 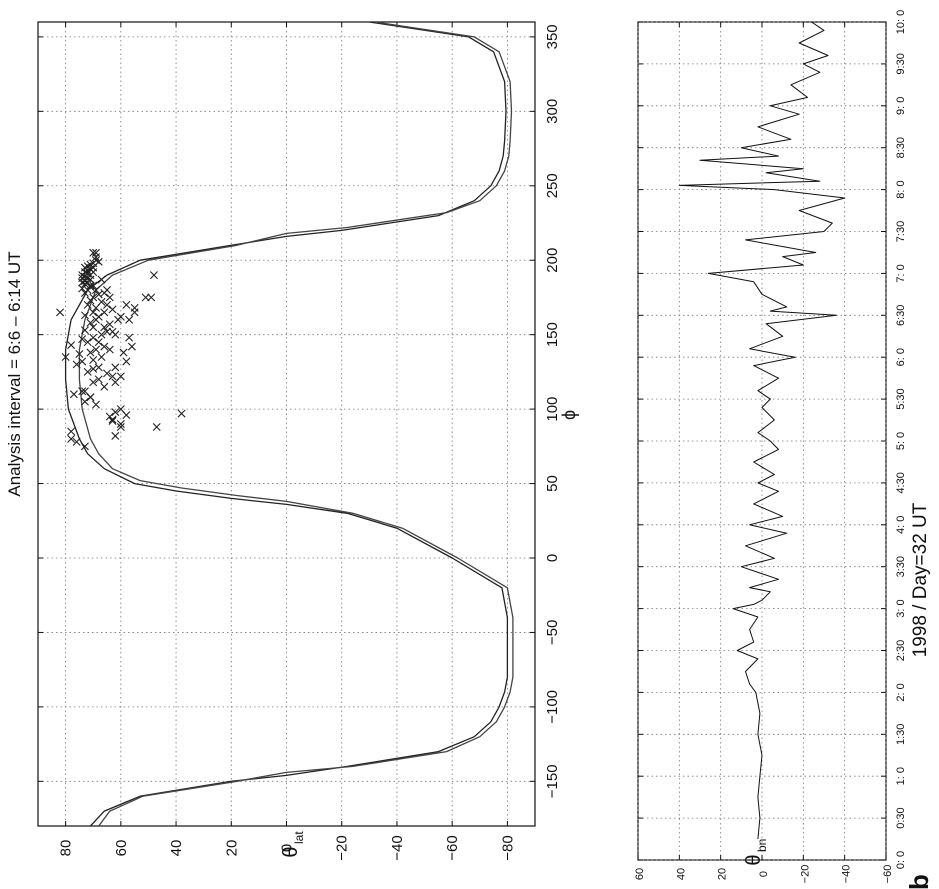 I want to click on x-tick-label: 5:30, so click(x=901, y=398).